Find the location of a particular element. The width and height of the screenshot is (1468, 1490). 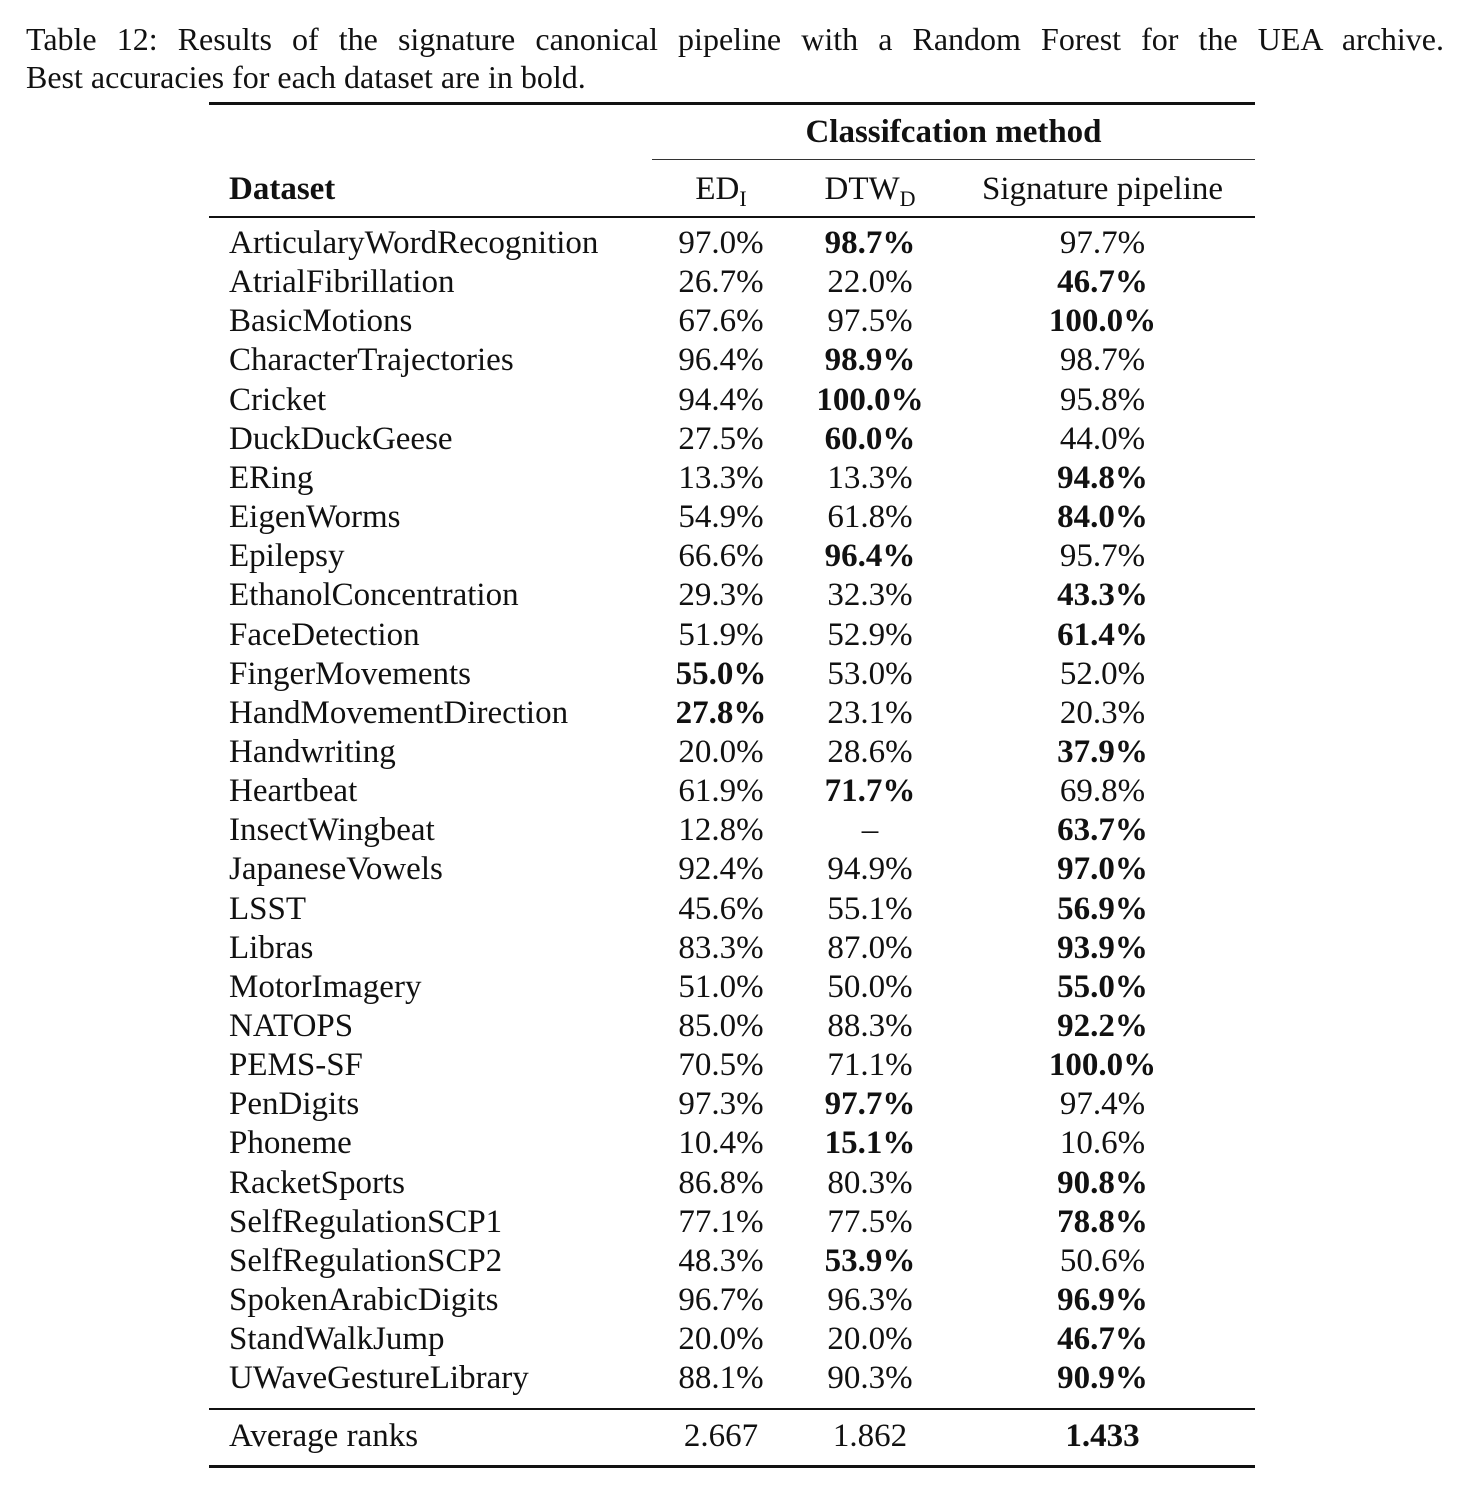

ed-accuracy: 97.0% is located at coordinates (721, 243).